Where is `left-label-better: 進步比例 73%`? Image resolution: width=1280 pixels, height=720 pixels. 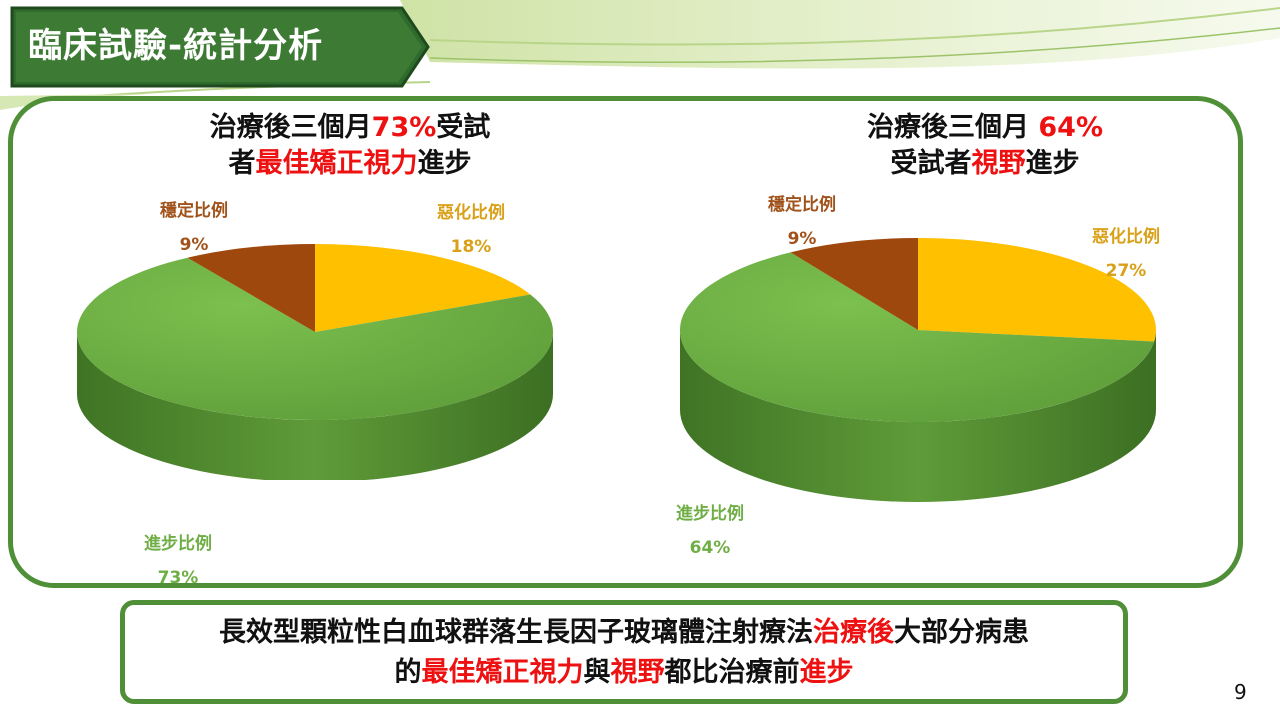 left-label-better: 進步比例 73% is located at coordinates (178, 561).